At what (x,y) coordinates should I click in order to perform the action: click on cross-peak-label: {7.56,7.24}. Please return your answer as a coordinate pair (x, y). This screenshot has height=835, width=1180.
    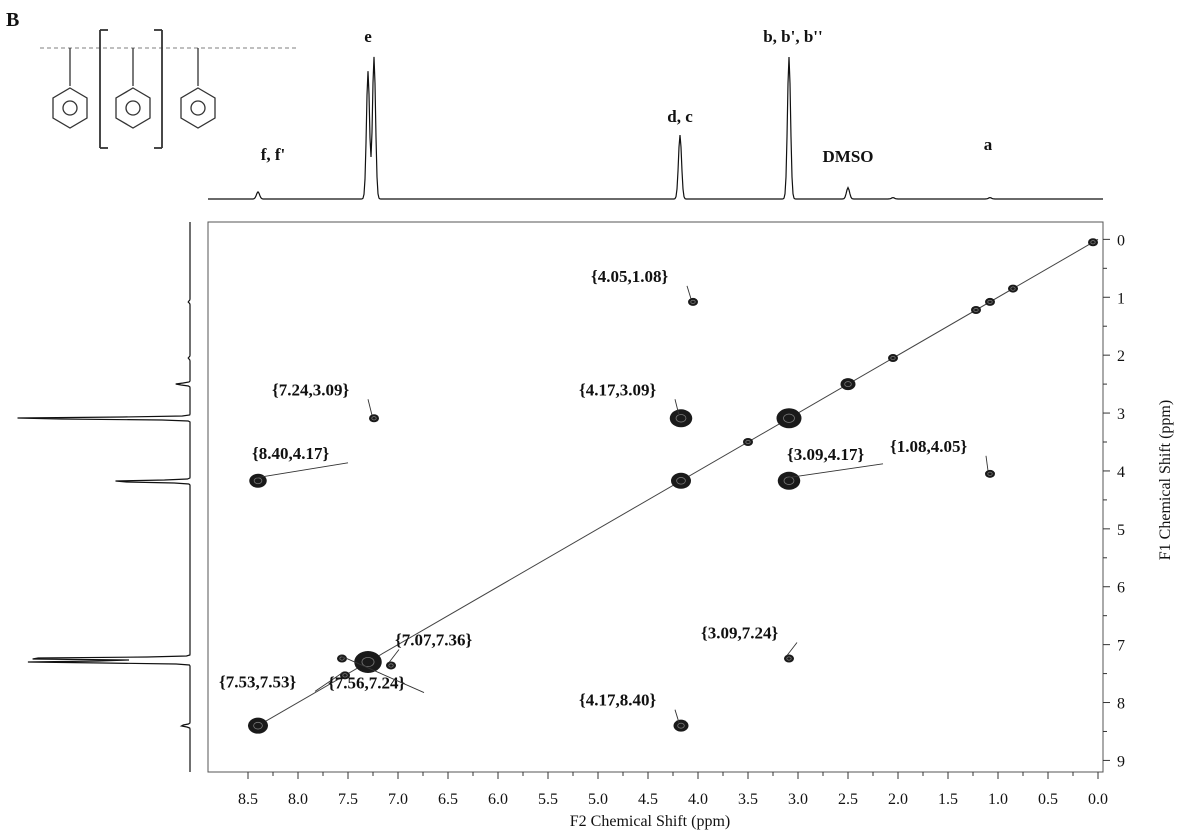
    Looking at the image, I should click on (366, 683).